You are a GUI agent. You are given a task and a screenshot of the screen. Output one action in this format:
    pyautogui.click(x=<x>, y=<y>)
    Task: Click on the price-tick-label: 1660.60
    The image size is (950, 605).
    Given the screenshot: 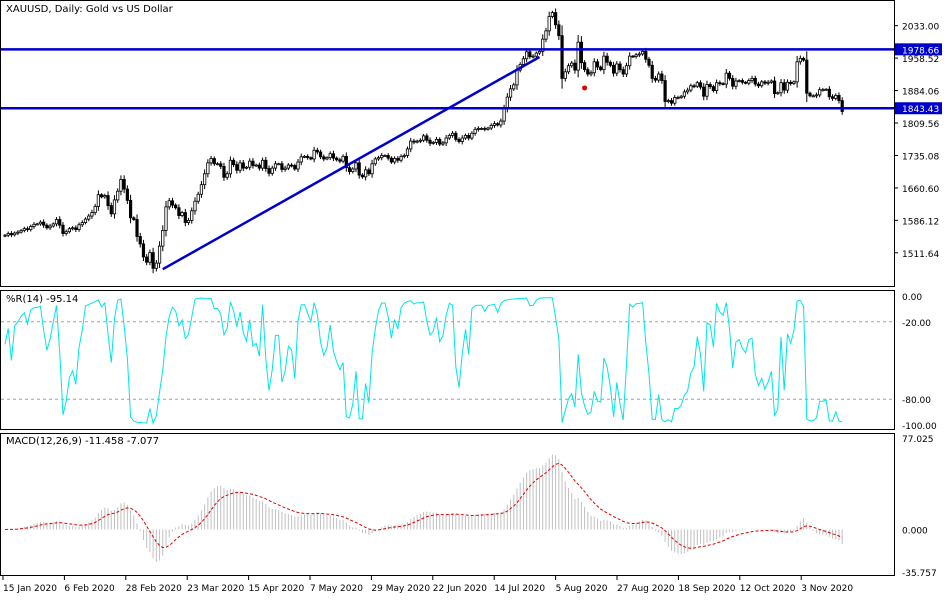 What is the action you would take?
    pyautogui.click(x=920, y=190)
    